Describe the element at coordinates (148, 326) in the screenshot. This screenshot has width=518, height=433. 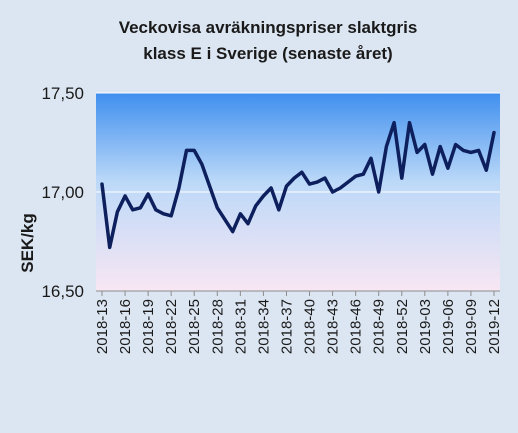
I see `x-tick-label: 2018-19` at that location.